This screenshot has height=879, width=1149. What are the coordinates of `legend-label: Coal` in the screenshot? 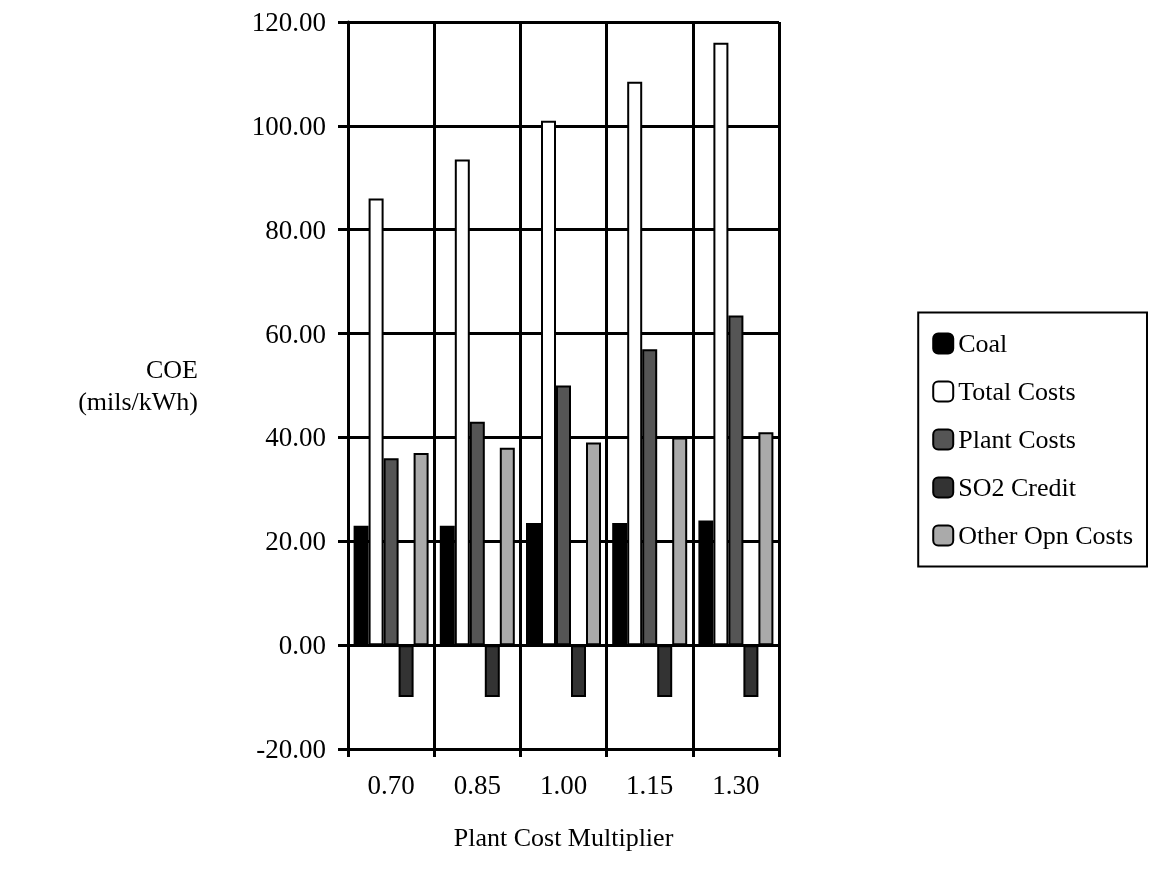 It's located at (983, 343).